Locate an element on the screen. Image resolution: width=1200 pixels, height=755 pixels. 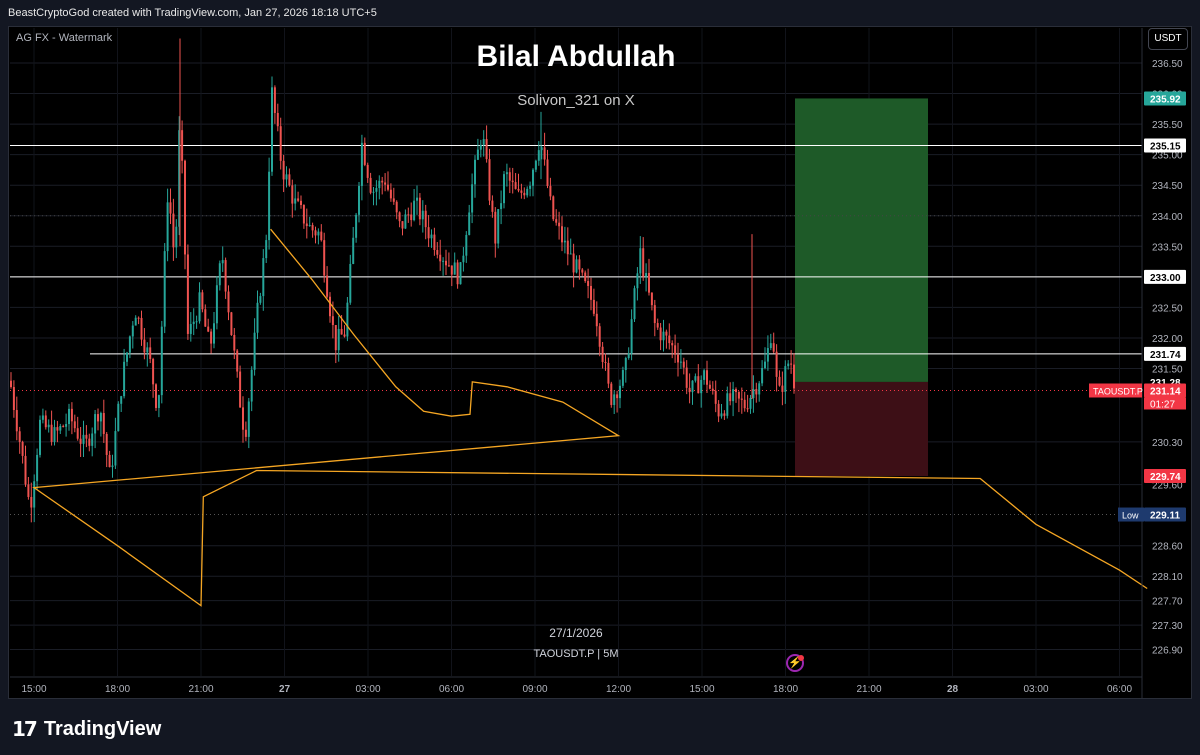
price-tag-label: 231.28 is located at coordinates (1165, 383).